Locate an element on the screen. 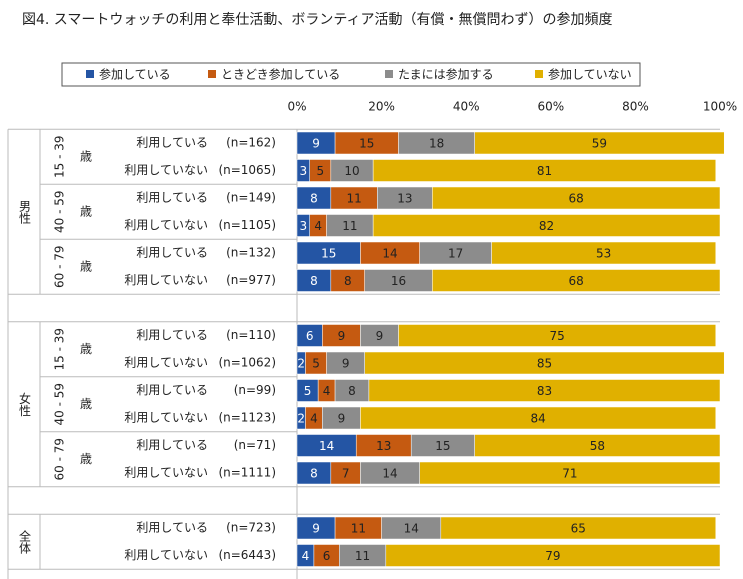  value-label: 79 is located at coordinates (552, 556).